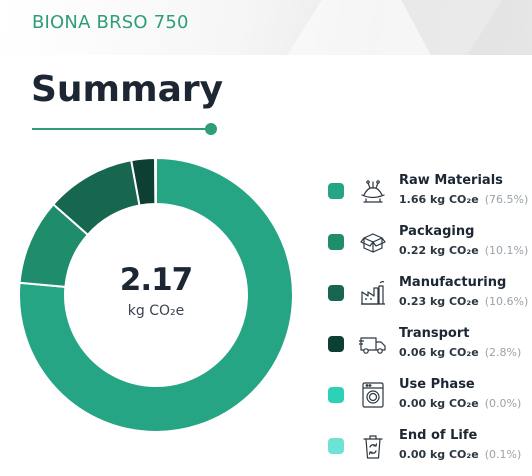 The image size is (532, 476). I want to click on legend-stats: 0.00 kg CO₂e (0.1%), so click(460, 454).